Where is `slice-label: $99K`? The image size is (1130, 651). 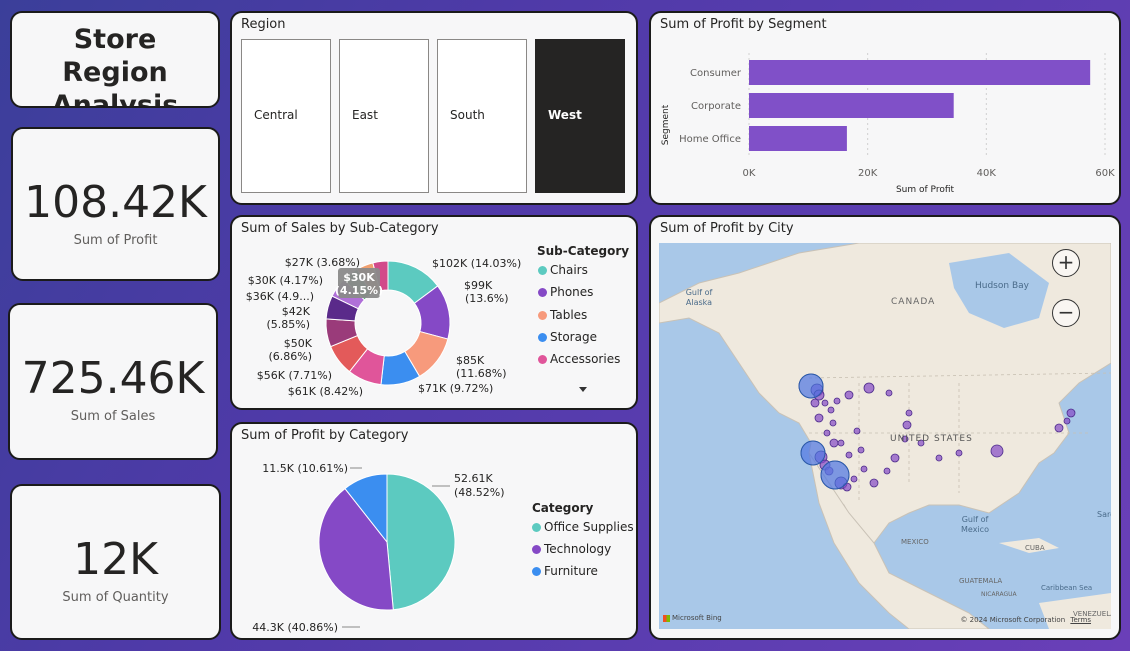
slice-label: $99K is located at coordinates (478, 285).